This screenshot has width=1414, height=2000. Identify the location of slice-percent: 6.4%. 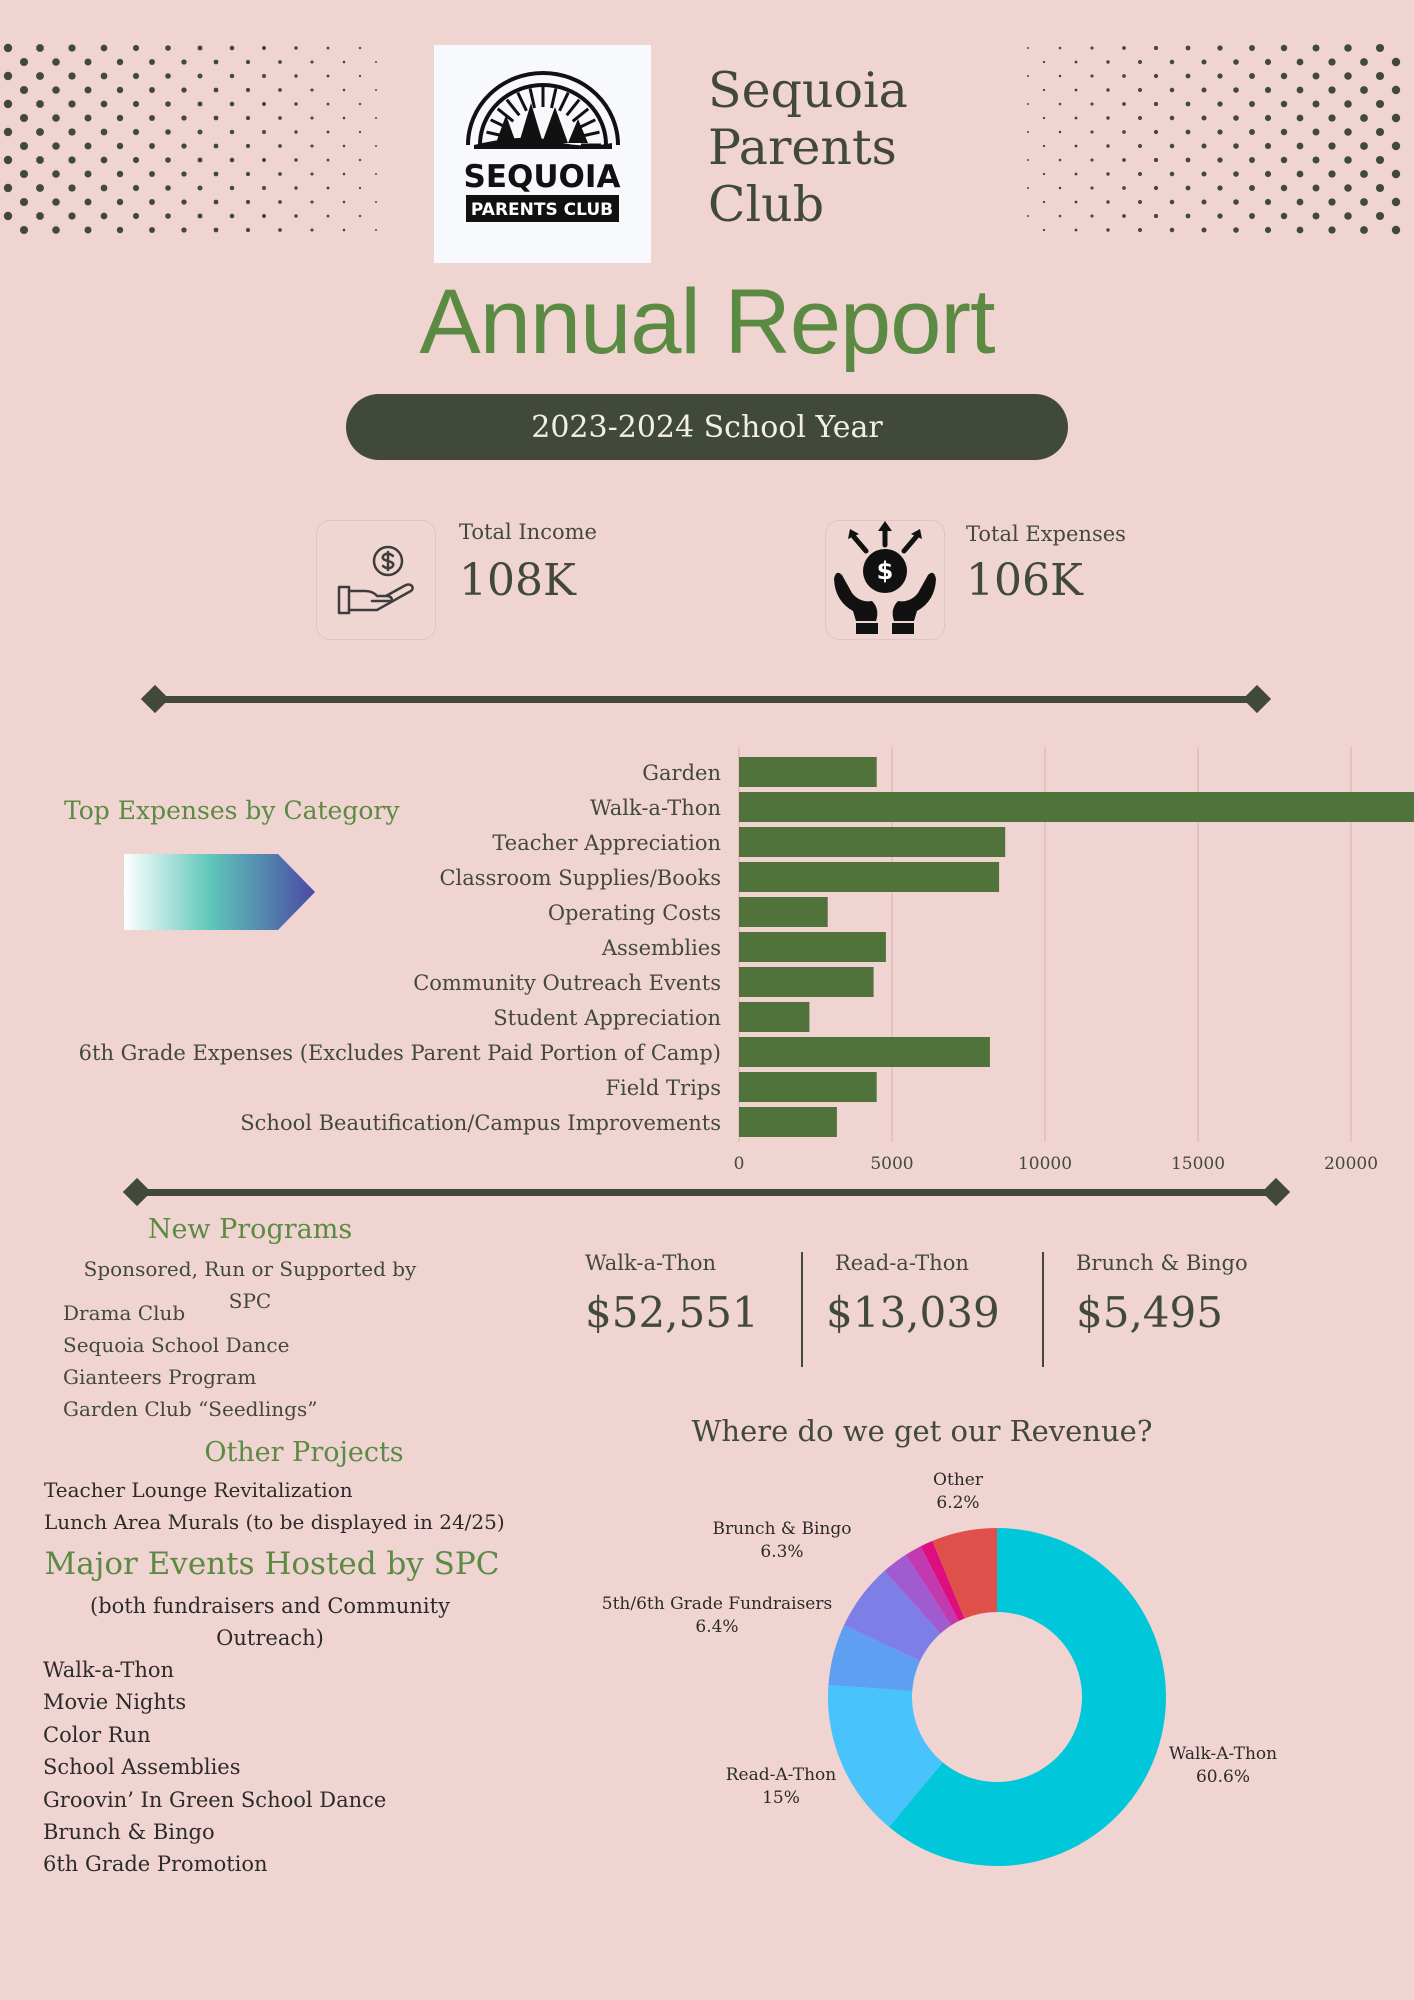
(716, 1627).